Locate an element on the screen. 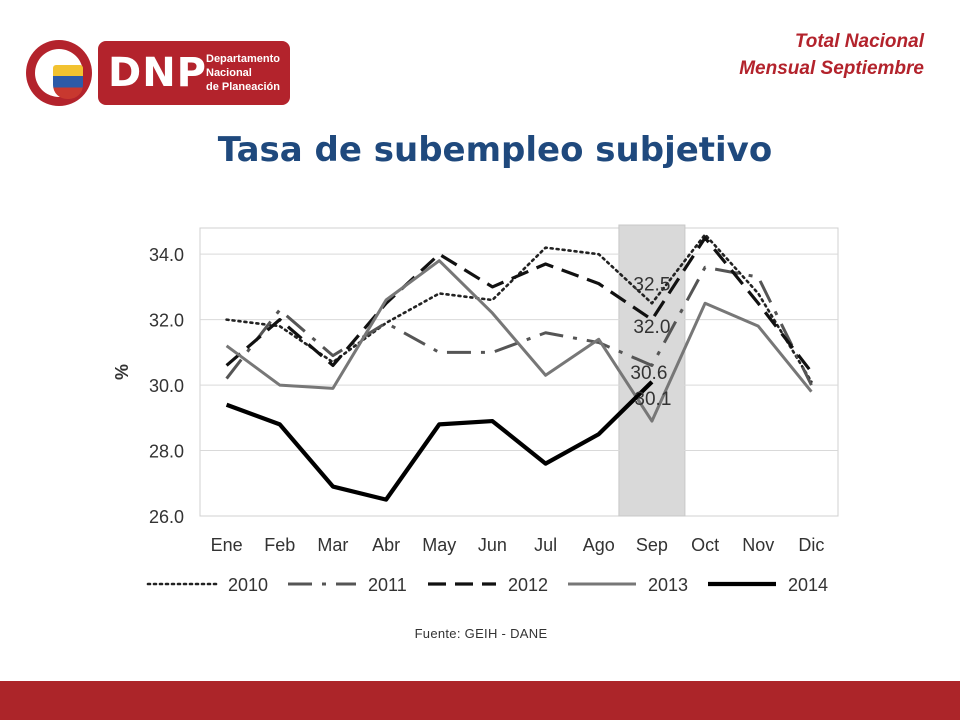 The height and width of the screenshot is (720, 960). y-tick-label: 26.0 is located at coordinates (166, 517).